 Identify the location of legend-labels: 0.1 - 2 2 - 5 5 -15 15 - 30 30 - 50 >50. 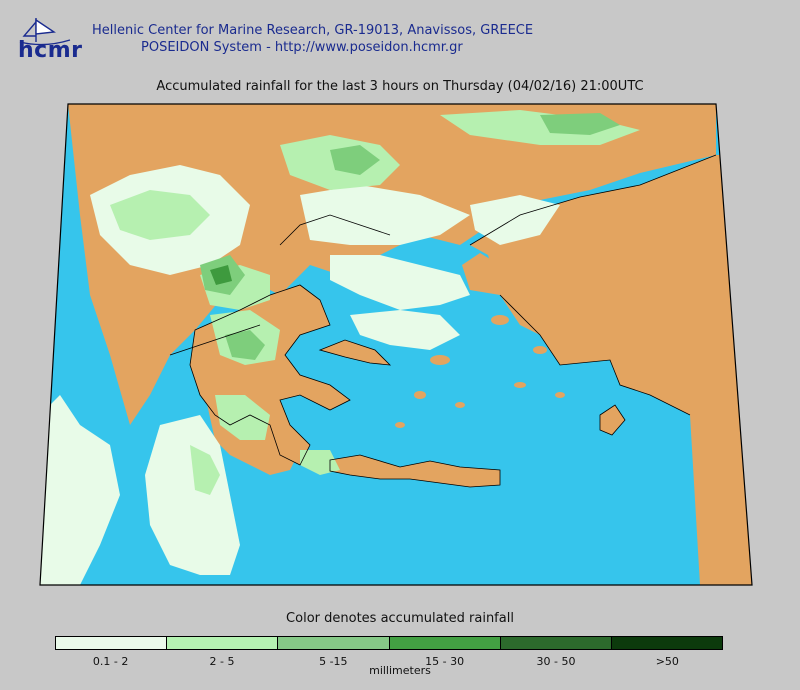
(389, 663).